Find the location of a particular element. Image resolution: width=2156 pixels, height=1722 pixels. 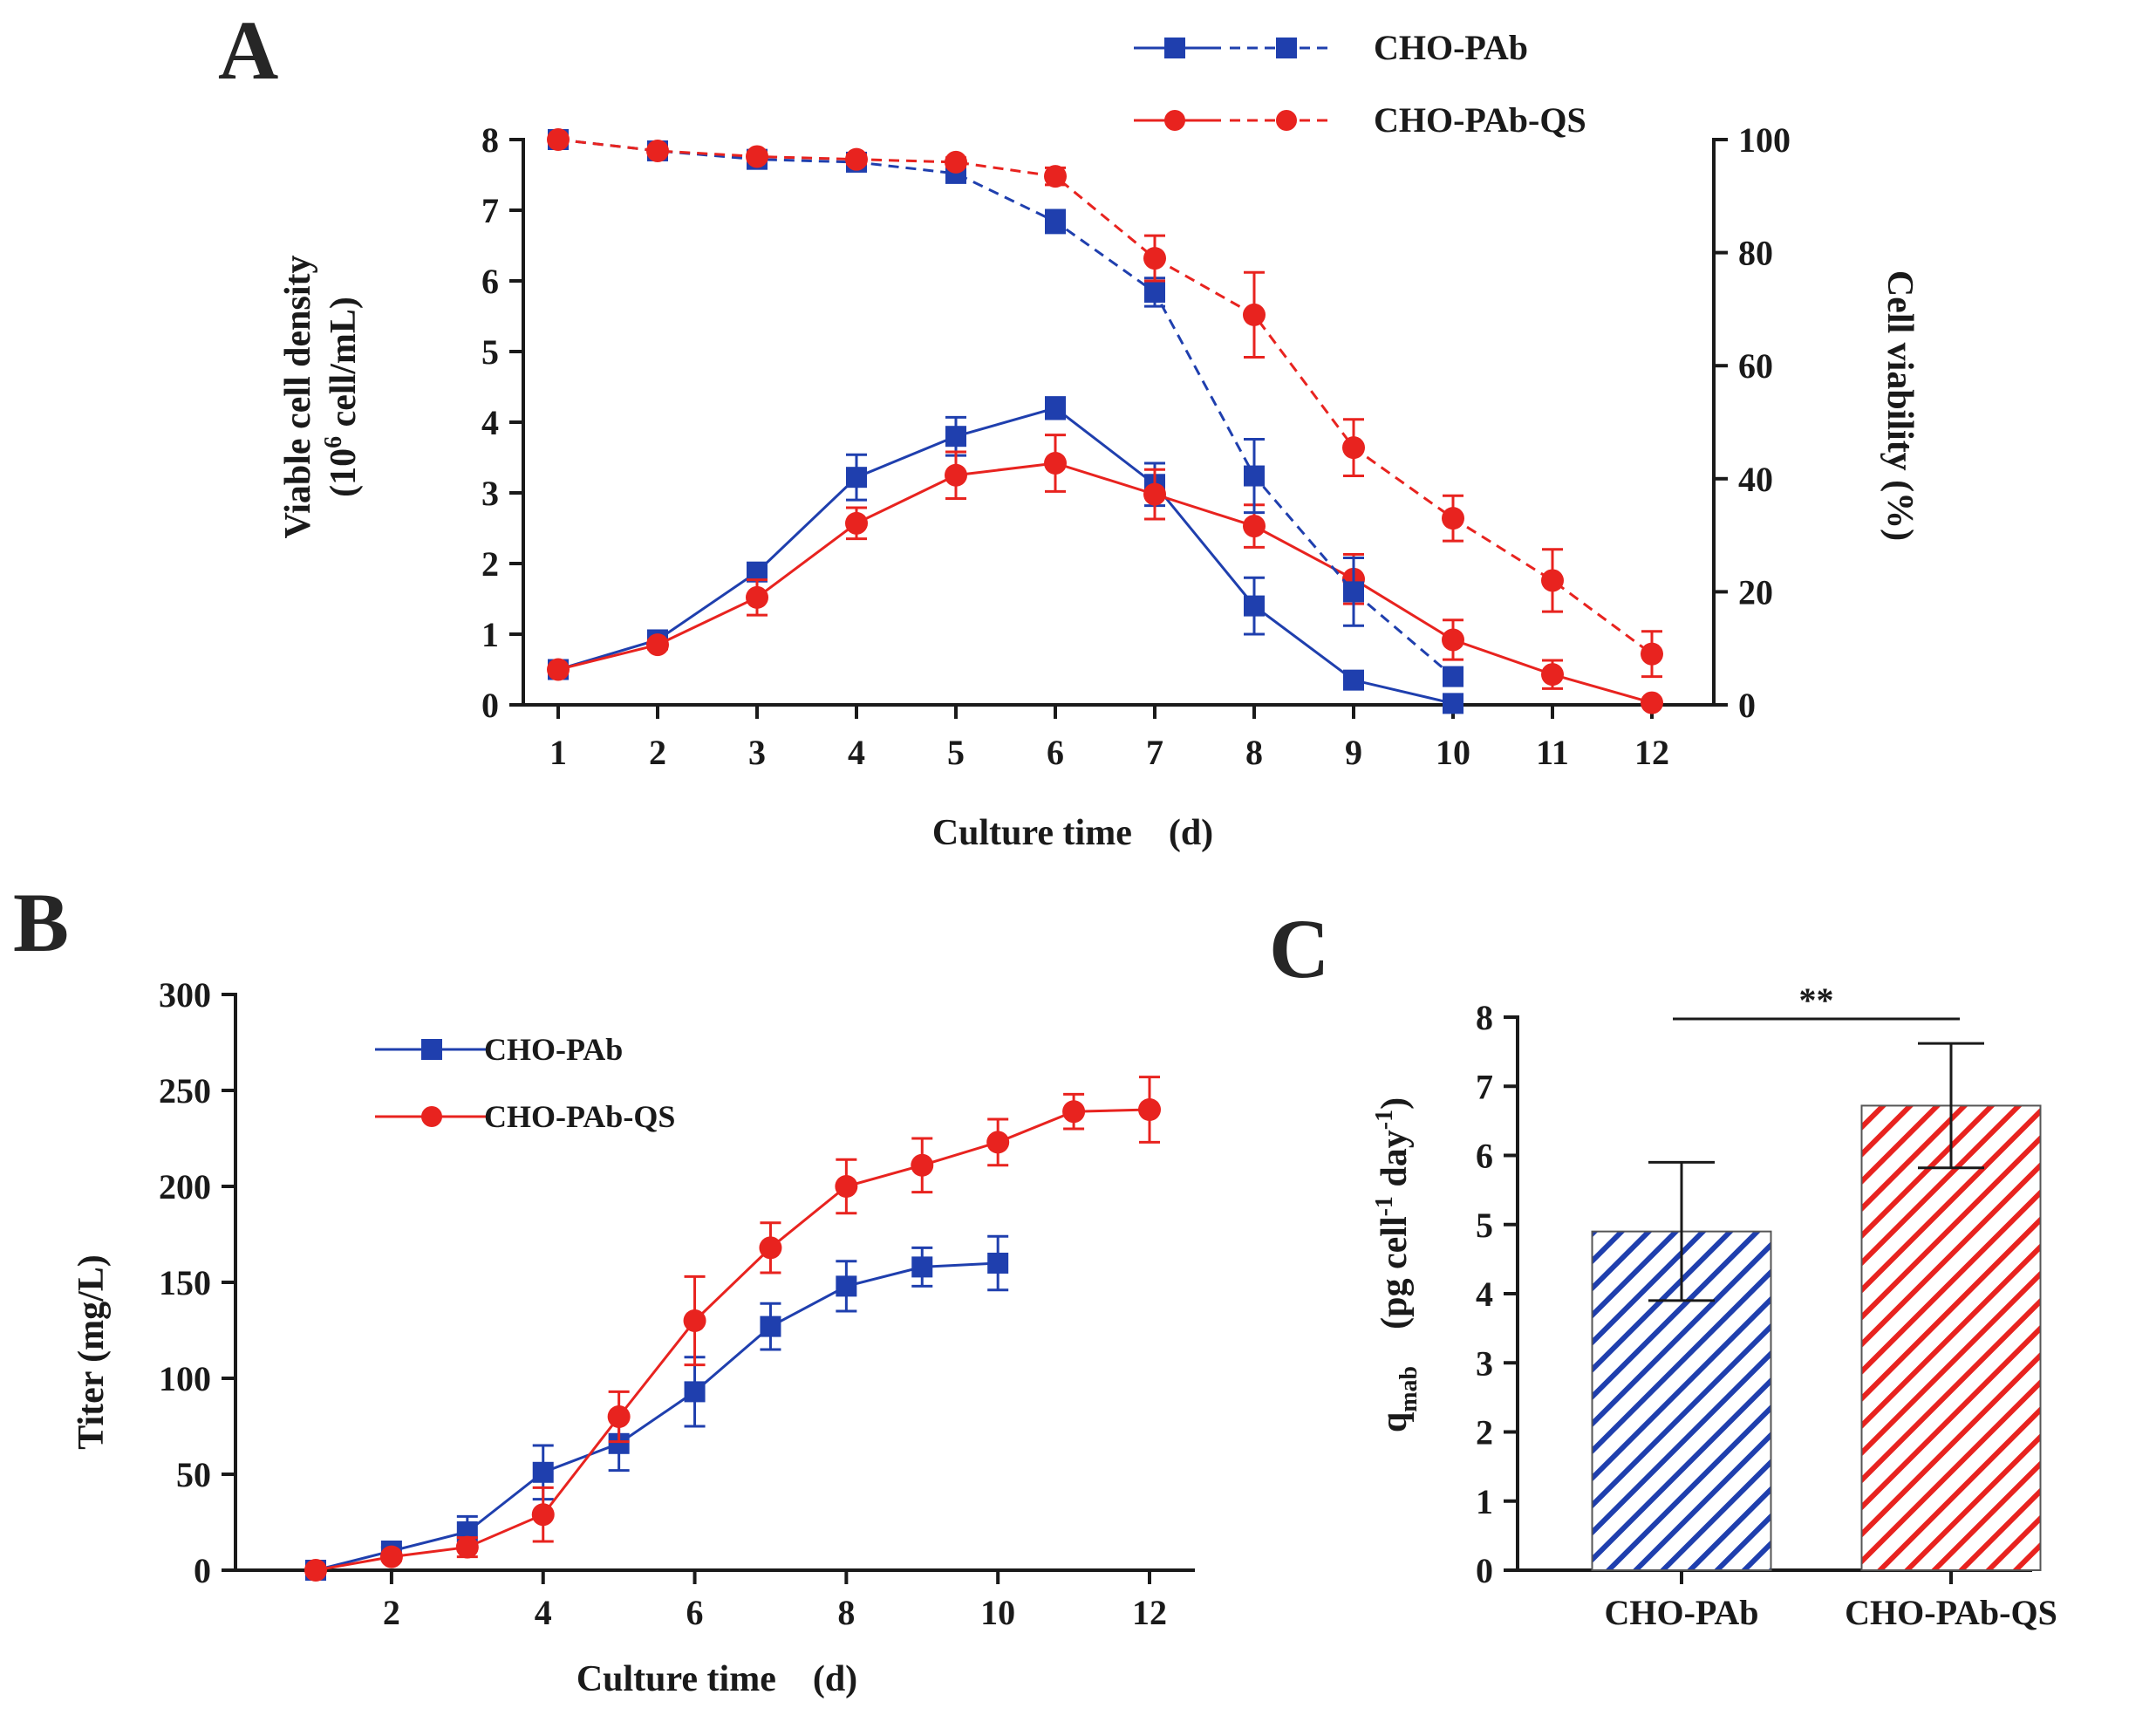

panel-b-series-line is located at coordinates (657, 1416).